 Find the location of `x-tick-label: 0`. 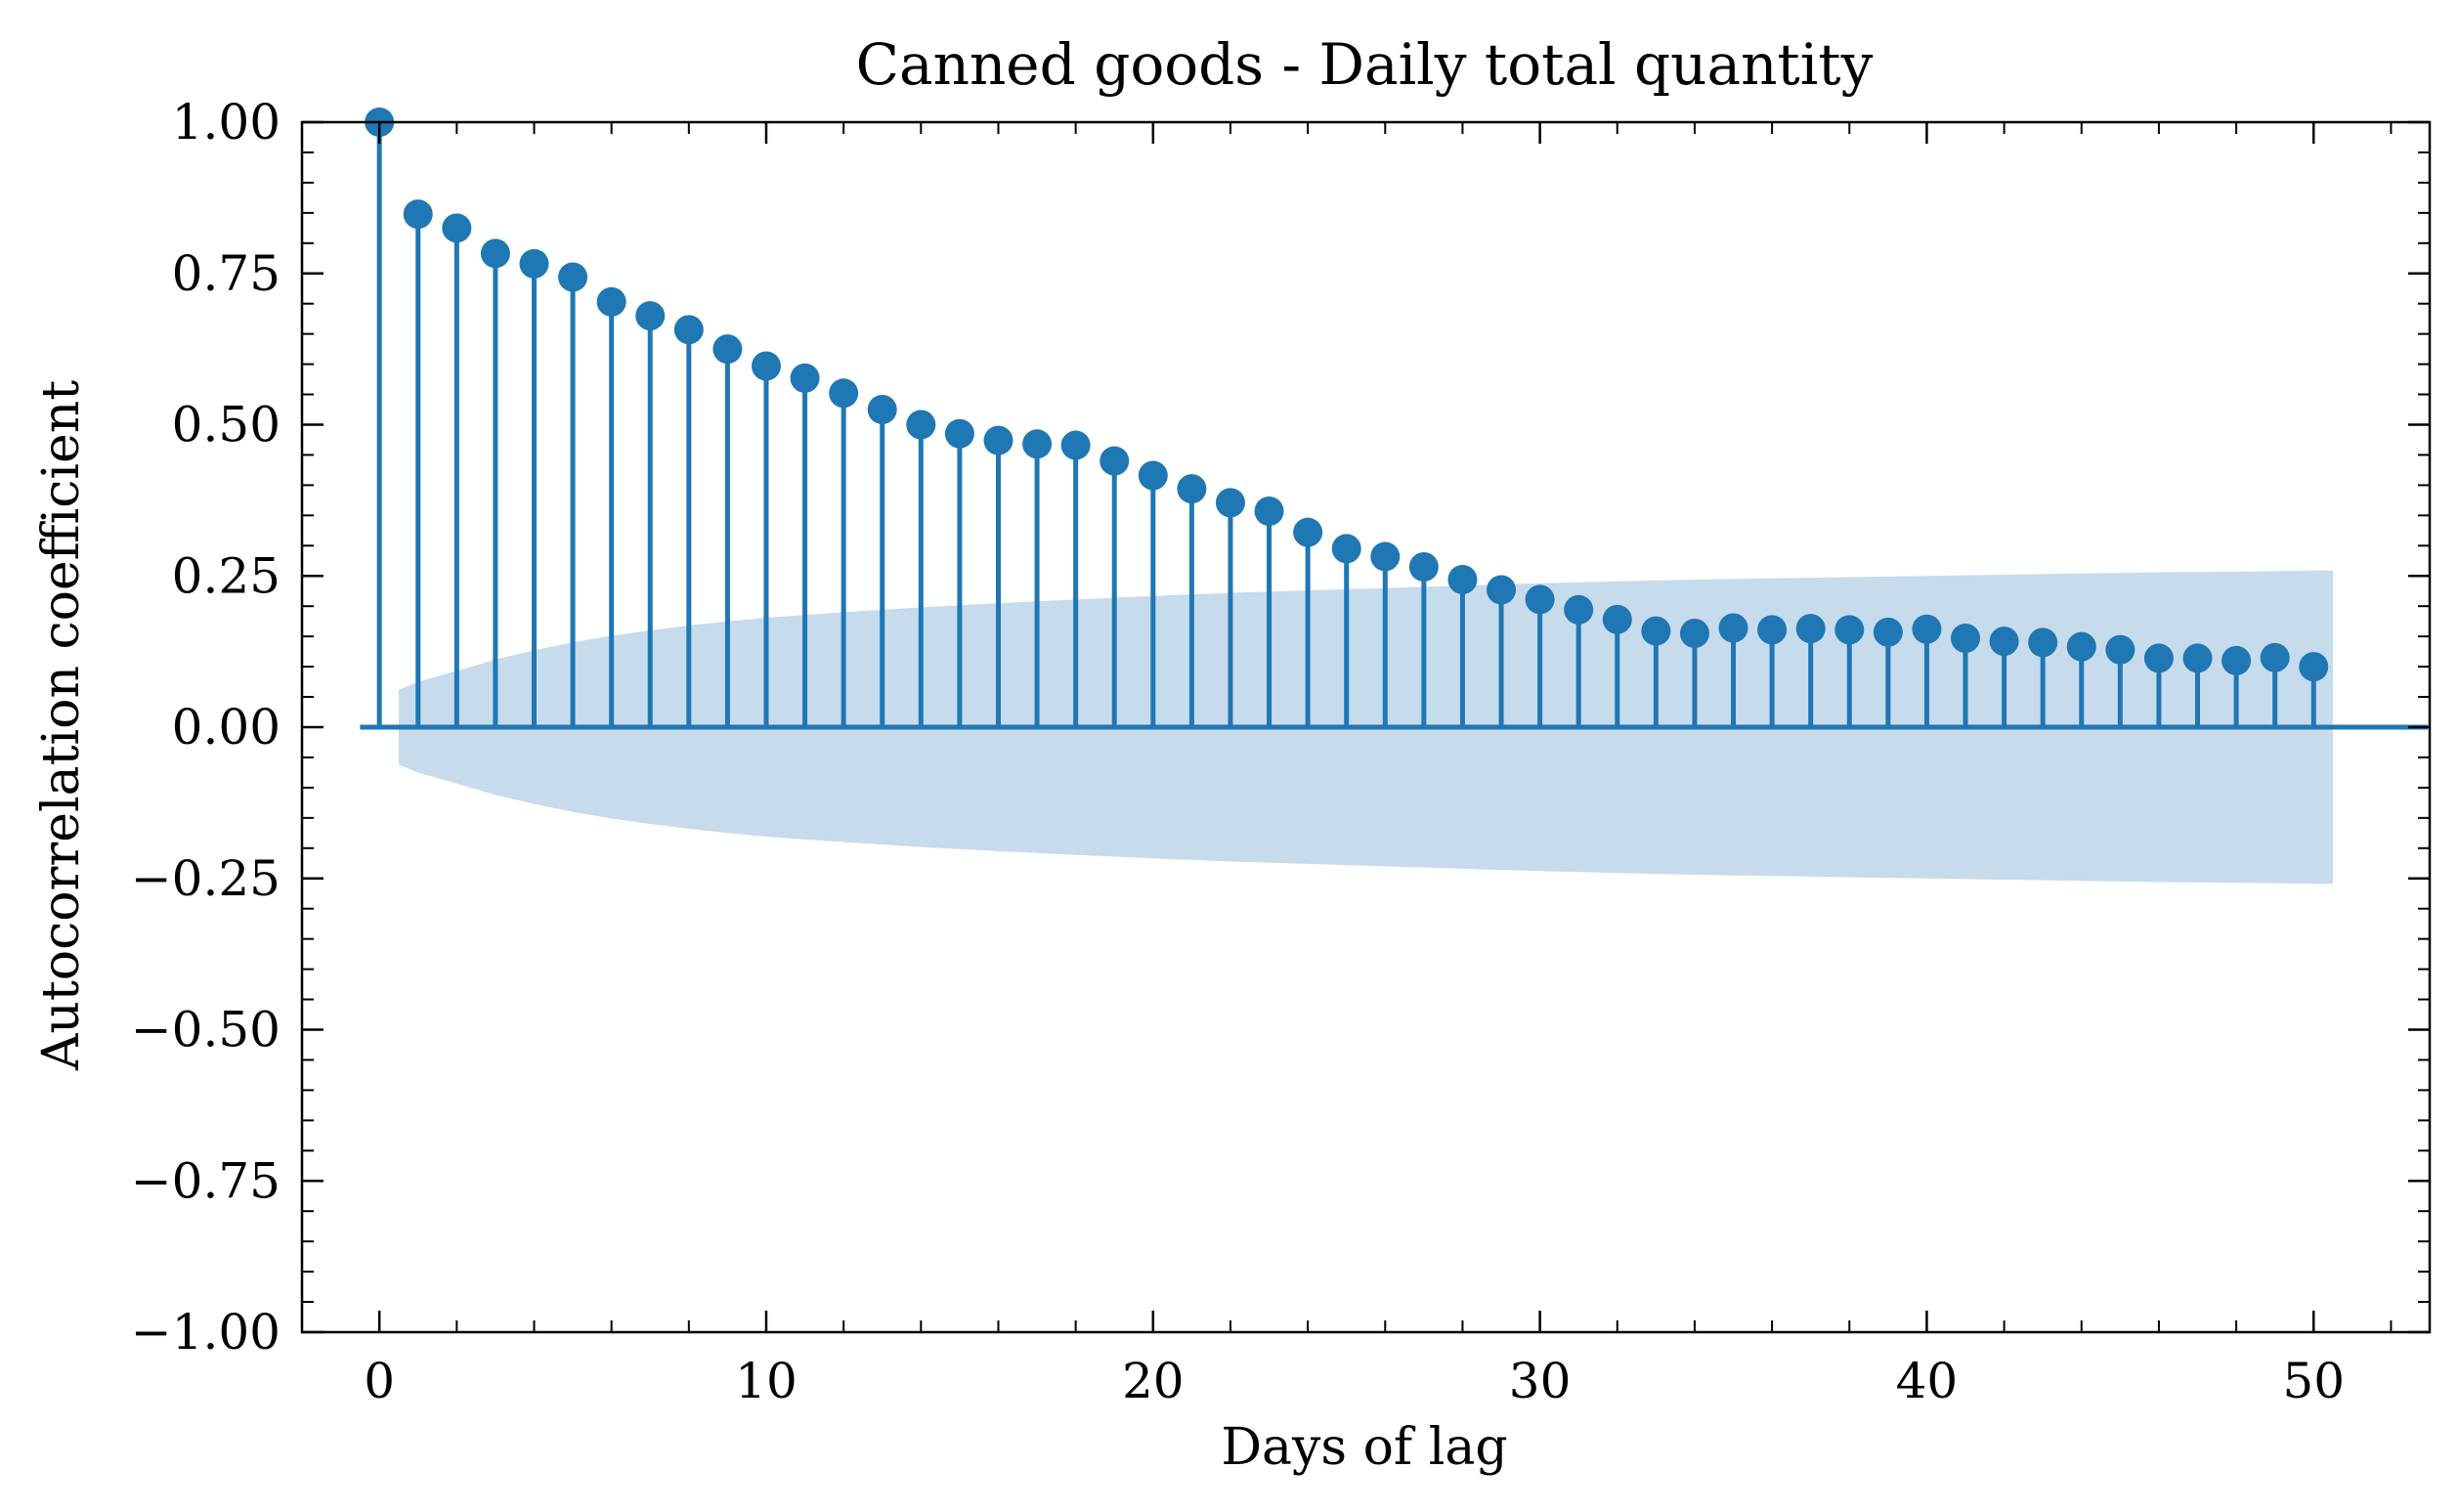

x-tick-label: 0 is located at coordinates (379, 1381).